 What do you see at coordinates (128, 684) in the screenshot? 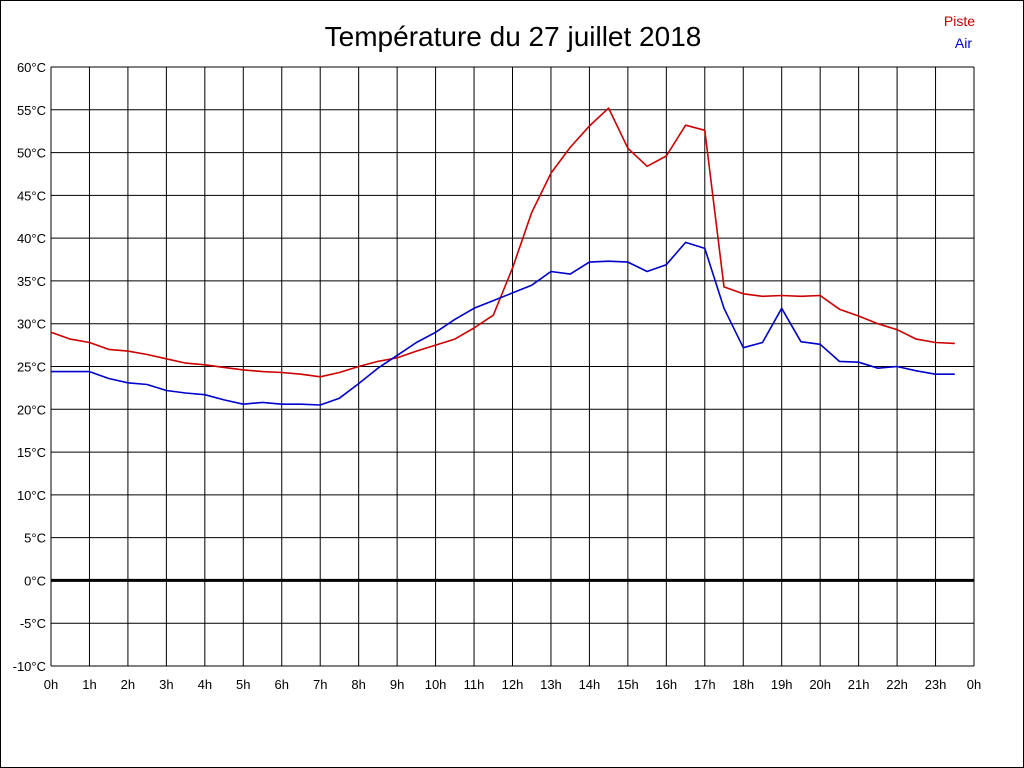
I see `x-tick-label: 2h` at bounding box center [128, 684].